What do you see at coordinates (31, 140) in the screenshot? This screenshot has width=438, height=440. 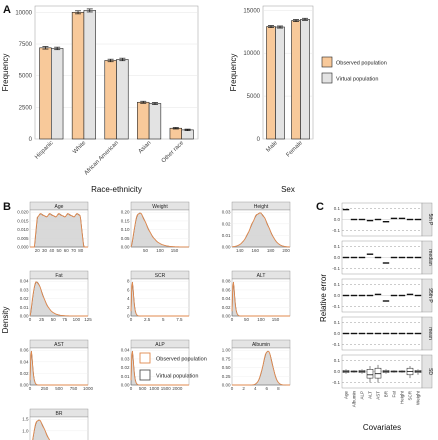 I see `y-tick-label: 0` at bounding box center [31, 140].